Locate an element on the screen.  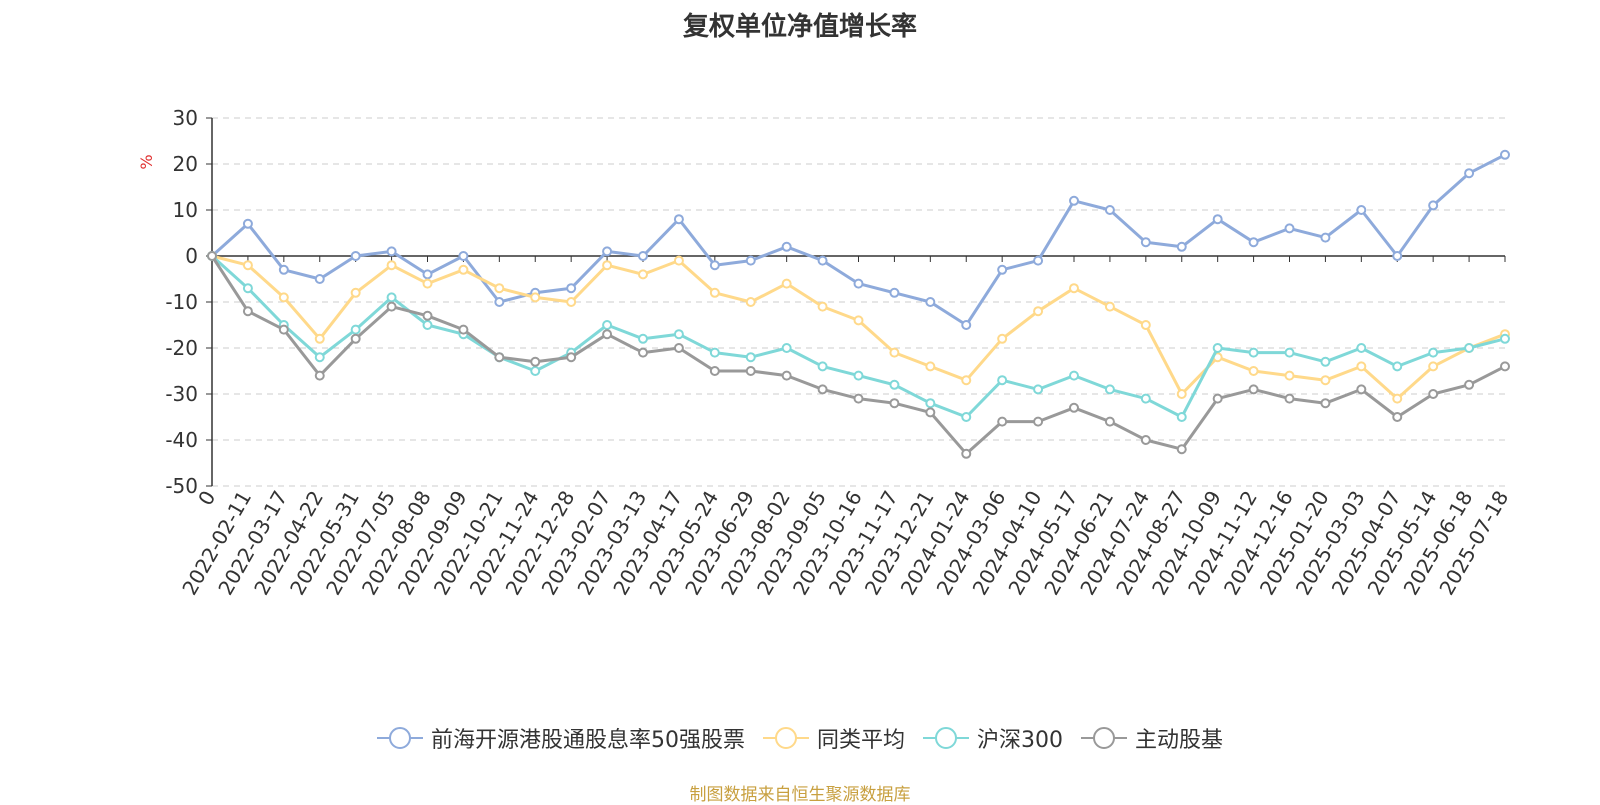
y-axis-label: % is located at coordinates (146, 161).